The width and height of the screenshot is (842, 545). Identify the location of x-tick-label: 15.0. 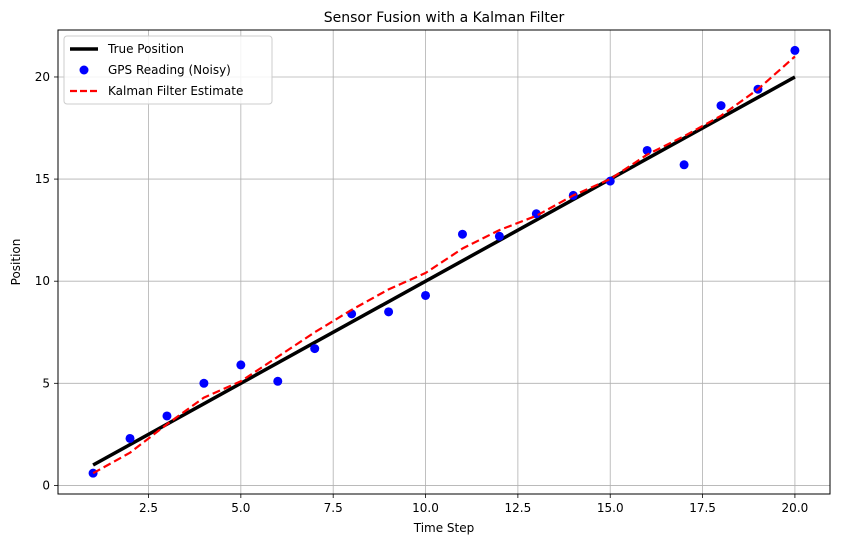
(610, 508).